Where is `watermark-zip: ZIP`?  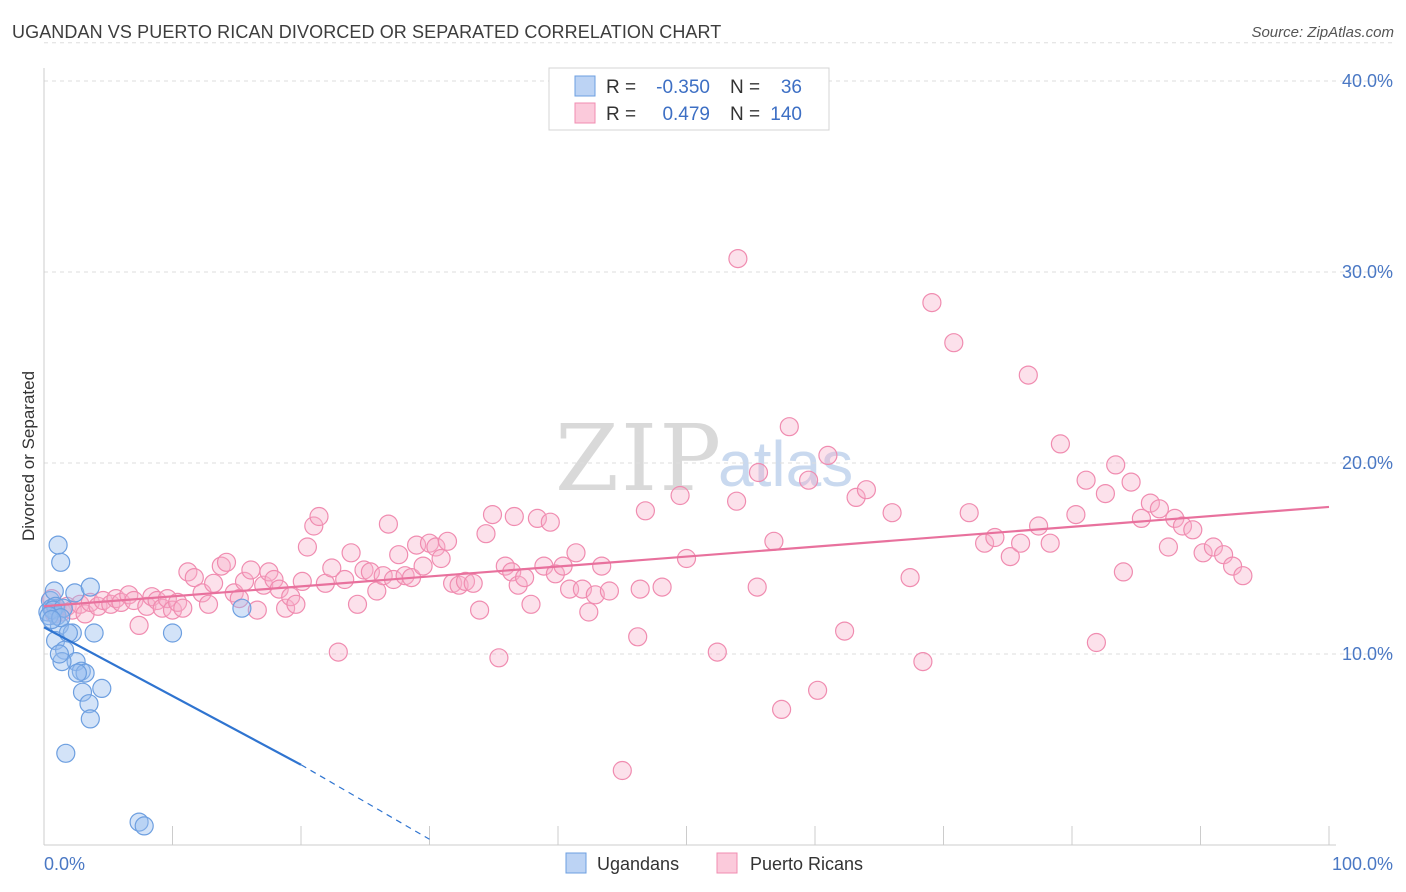 watermark-zip: ZIP is located at coordinates (639, 458).